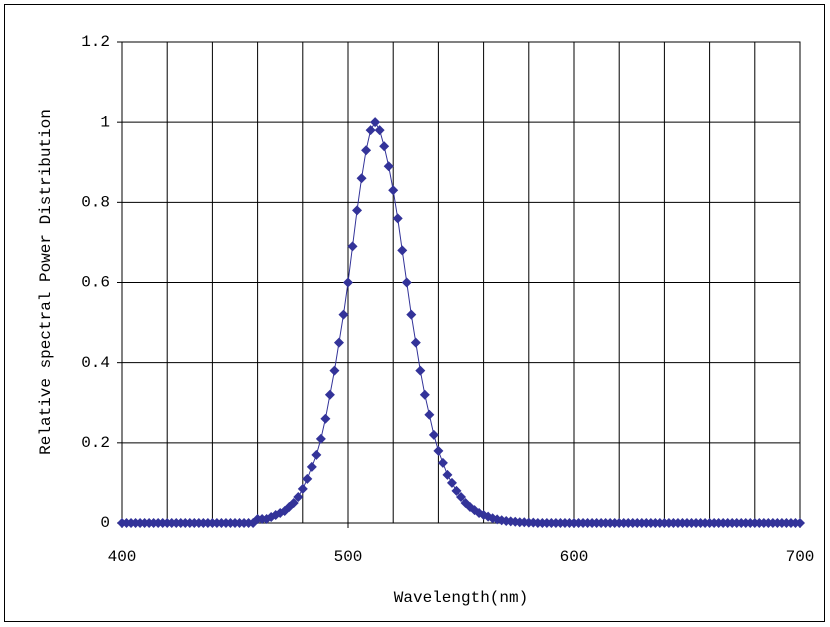  What do you see at coordinates (95, 203) in the screenshot?
I see `y-tick-label: 0.8` at bounding box center [95, 203].